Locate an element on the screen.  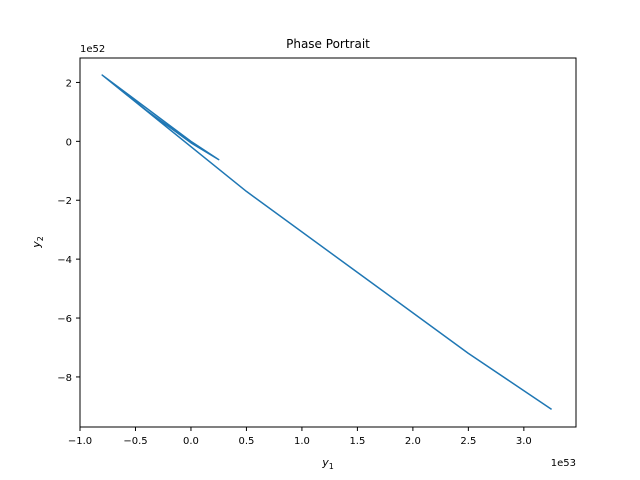
x-tick-label: 0.0 is located at coordinates (191, 441).